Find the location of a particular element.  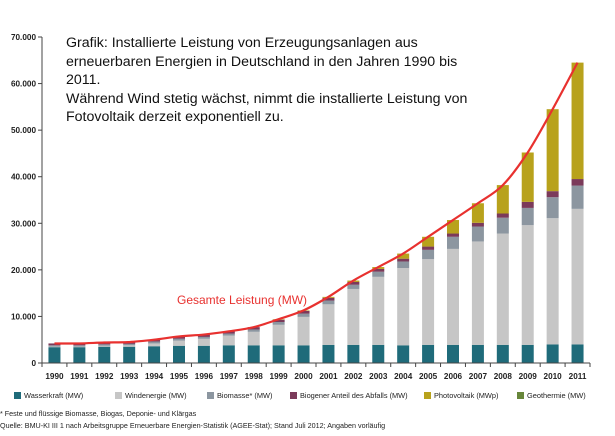

bar-segment-4-1996 is located at coordinates (203, 335).